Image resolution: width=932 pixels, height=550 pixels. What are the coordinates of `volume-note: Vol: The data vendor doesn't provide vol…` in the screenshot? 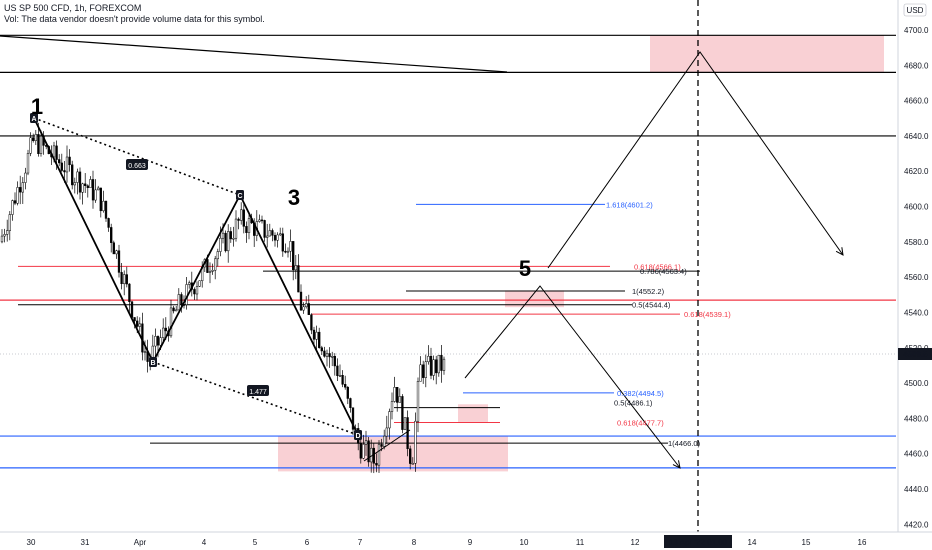 It's located at (134, 19).